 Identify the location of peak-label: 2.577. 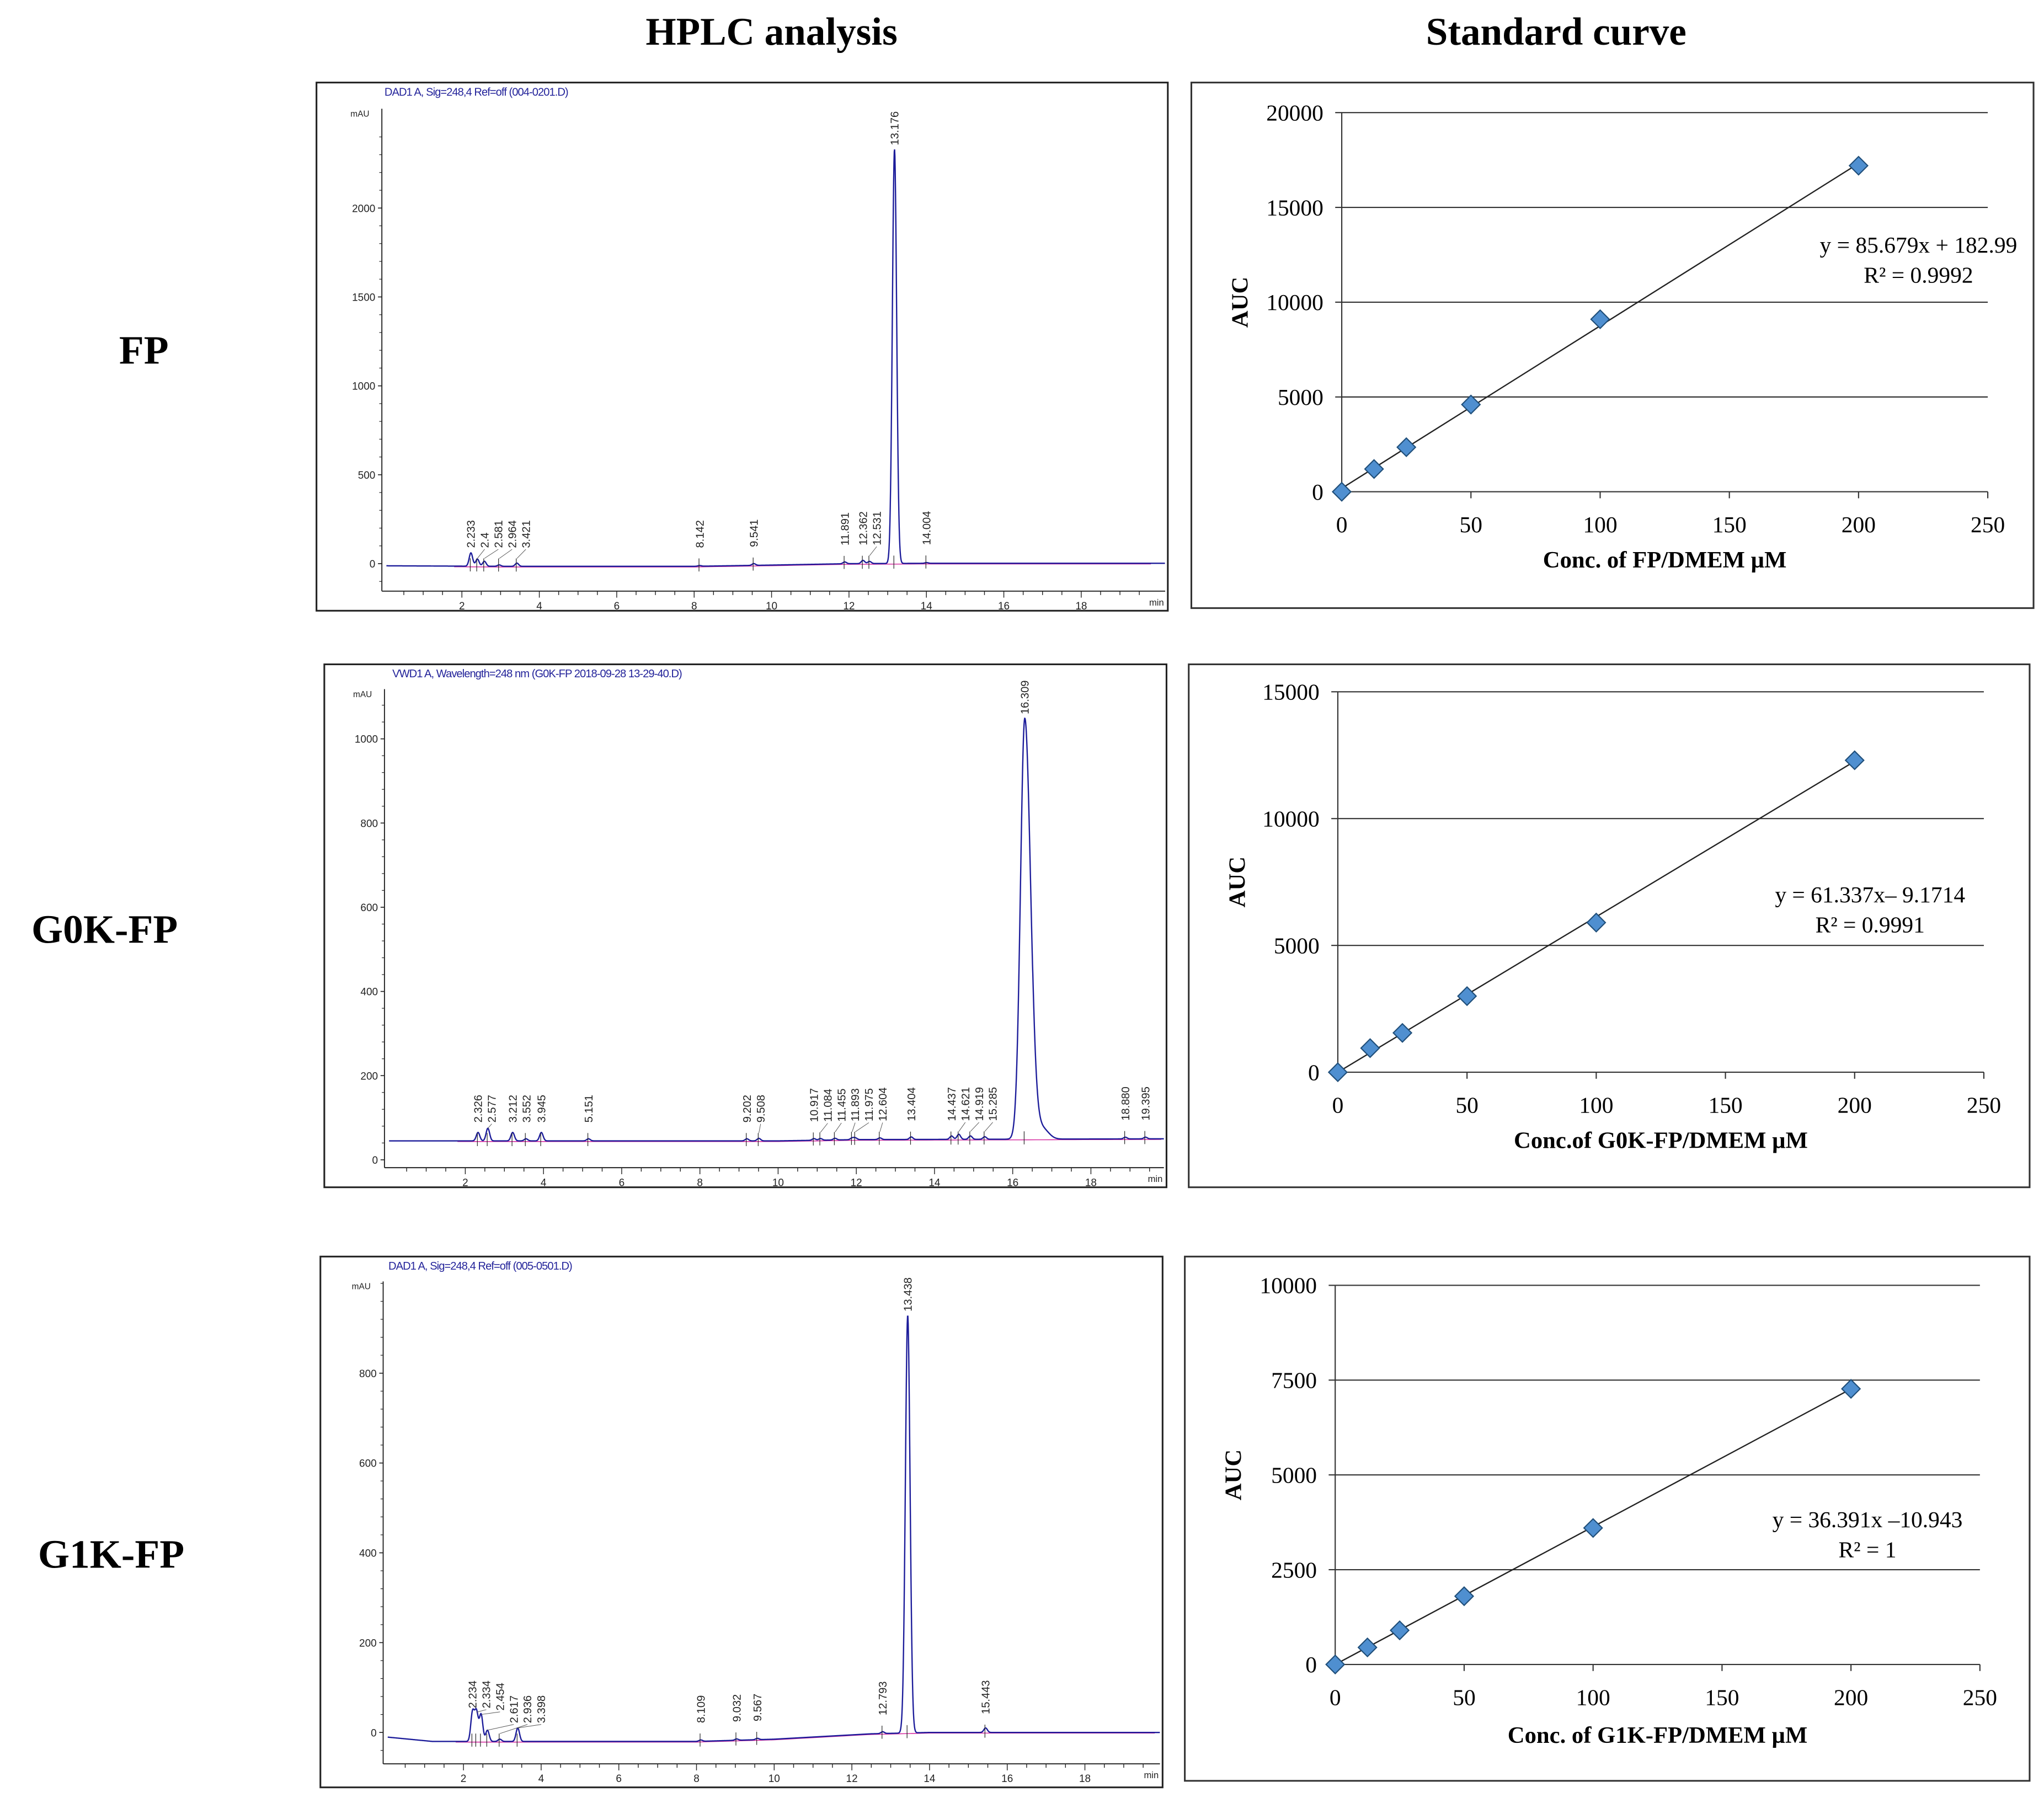
(493, 1109).